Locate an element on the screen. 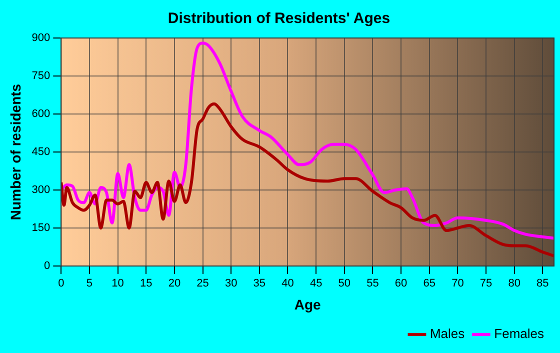 The image size is (560, 353). x-tick-label: 40 is located at coordinates (288, 284).